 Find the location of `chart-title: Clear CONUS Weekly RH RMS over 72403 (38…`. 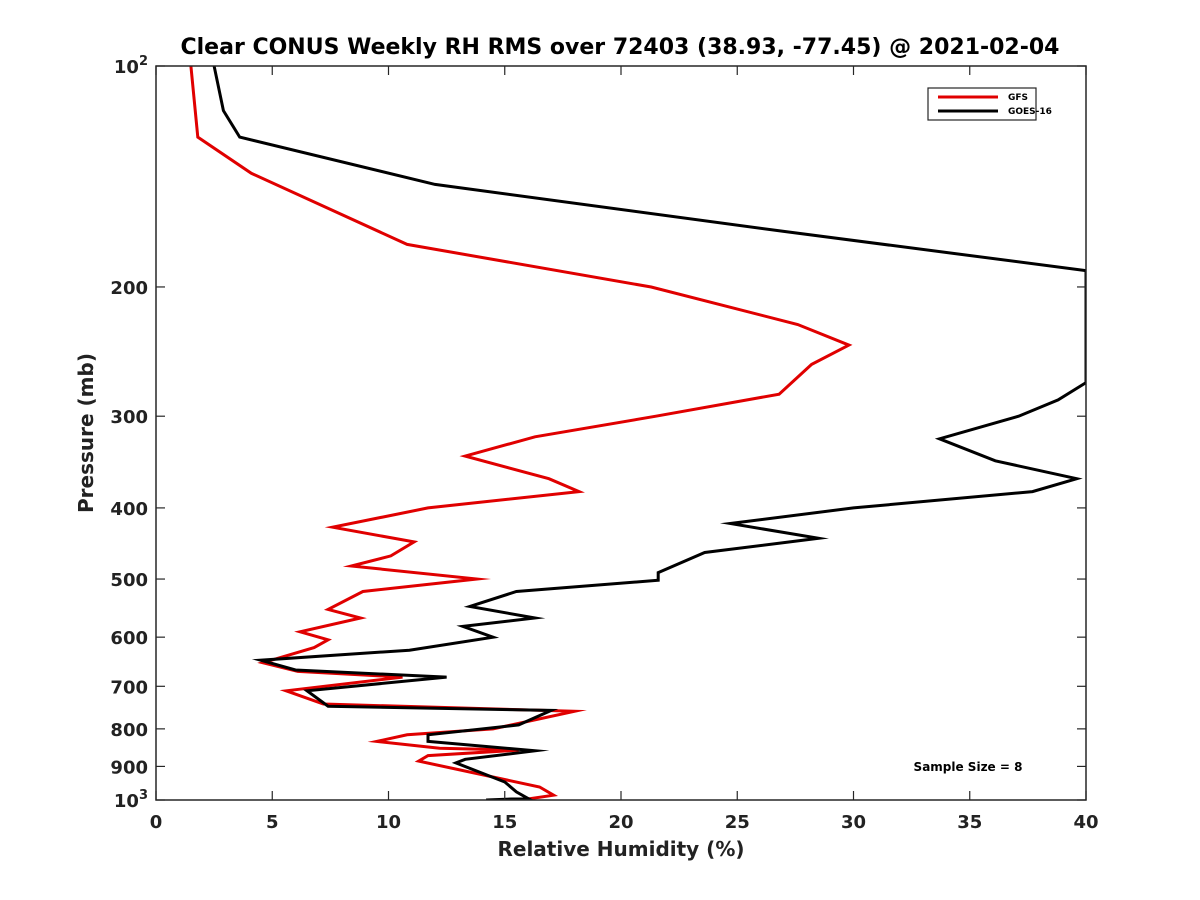

chart-title: Clear CONUS Weekly RH RMS over 72403 (38… is located at coordinates (620, 47).